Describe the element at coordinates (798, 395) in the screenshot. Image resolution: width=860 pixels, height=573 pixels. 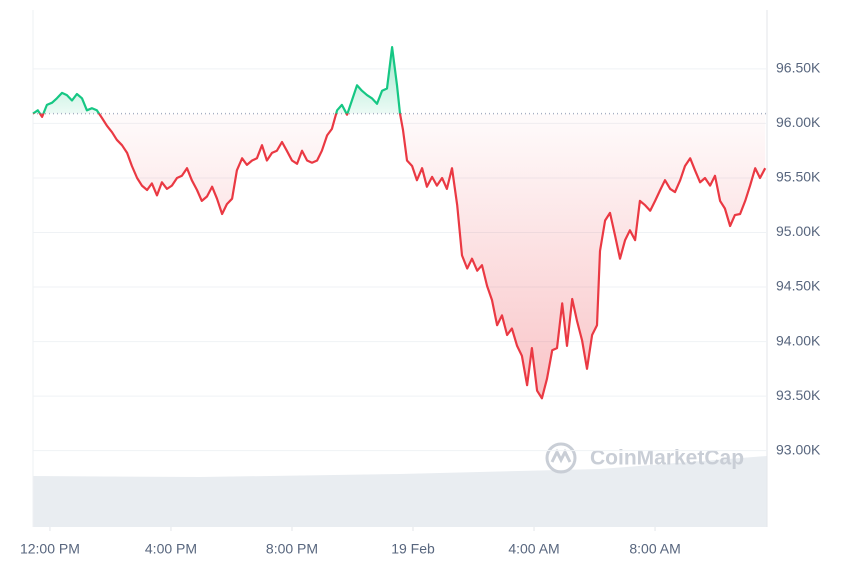
I see `y-tick-label: 93.50K` at that location.